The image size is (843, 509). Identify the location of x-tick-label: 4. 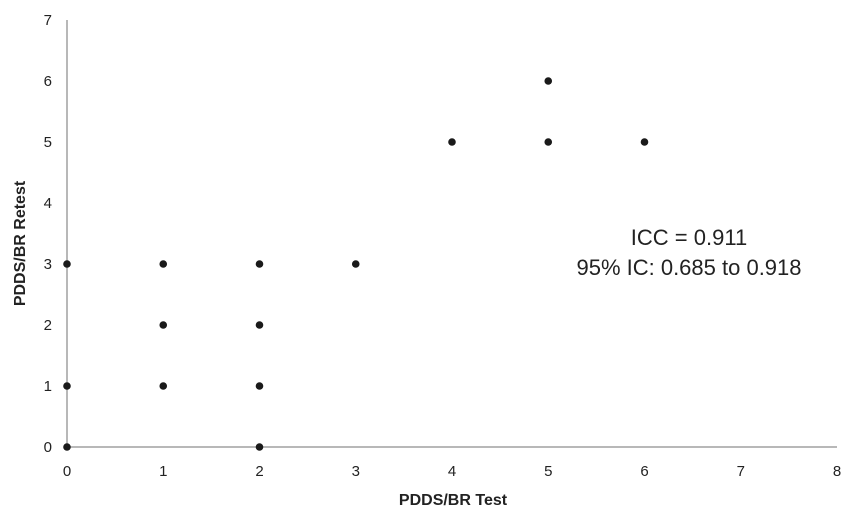
(452, 471).